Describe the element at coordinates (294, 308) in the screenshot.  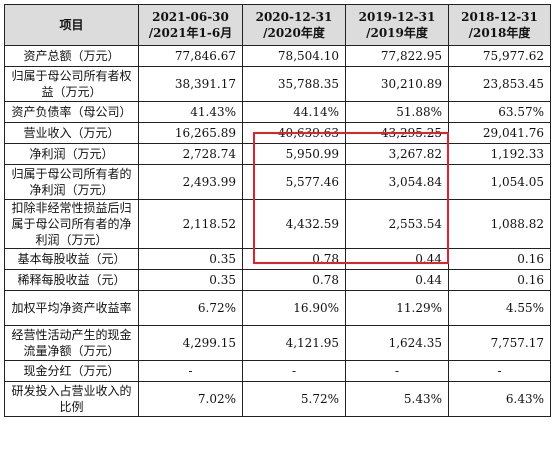
I see `table-cell: 16.90%` at that location.